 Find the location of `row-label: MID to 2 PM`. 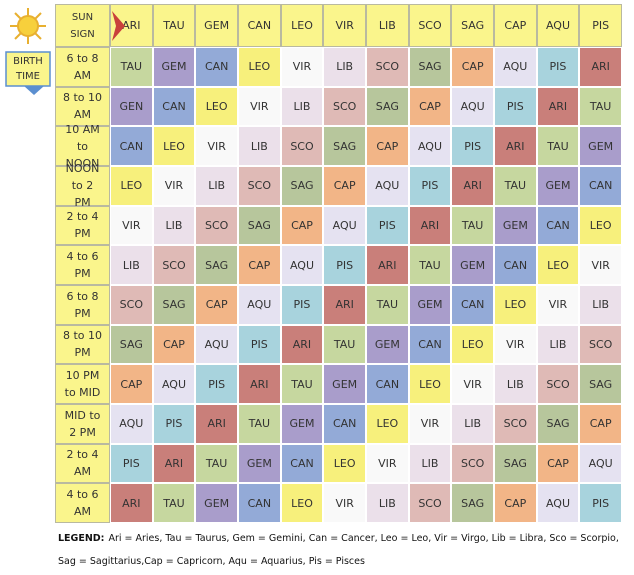

row-label: MID to 2 PM is located at coordinates (82, 424).